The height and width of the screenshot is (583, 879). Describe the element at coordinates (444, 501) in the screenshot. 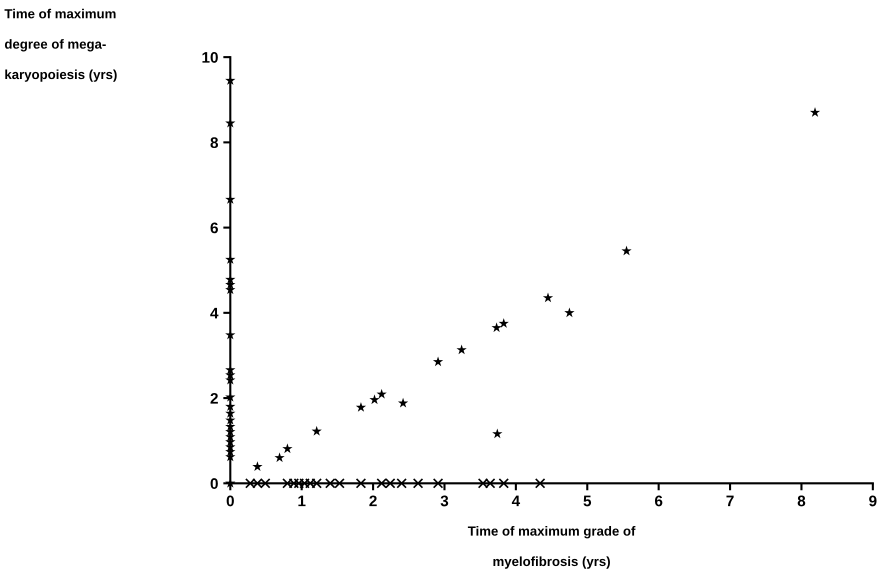

I see `x-tick-label: 3` at that location.